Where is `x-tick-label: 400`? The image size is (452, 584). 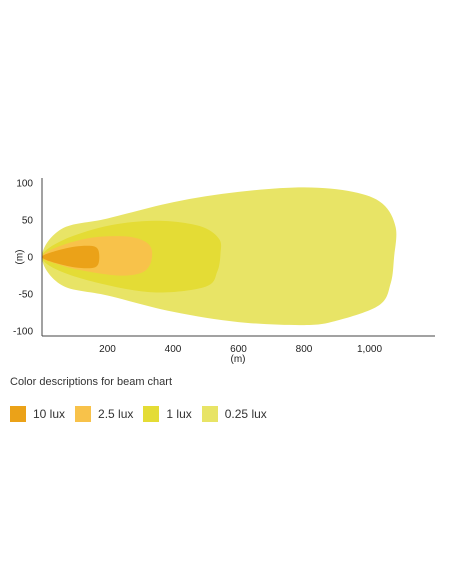 x-tick-label: 400 is located at coordinates (173, 349).